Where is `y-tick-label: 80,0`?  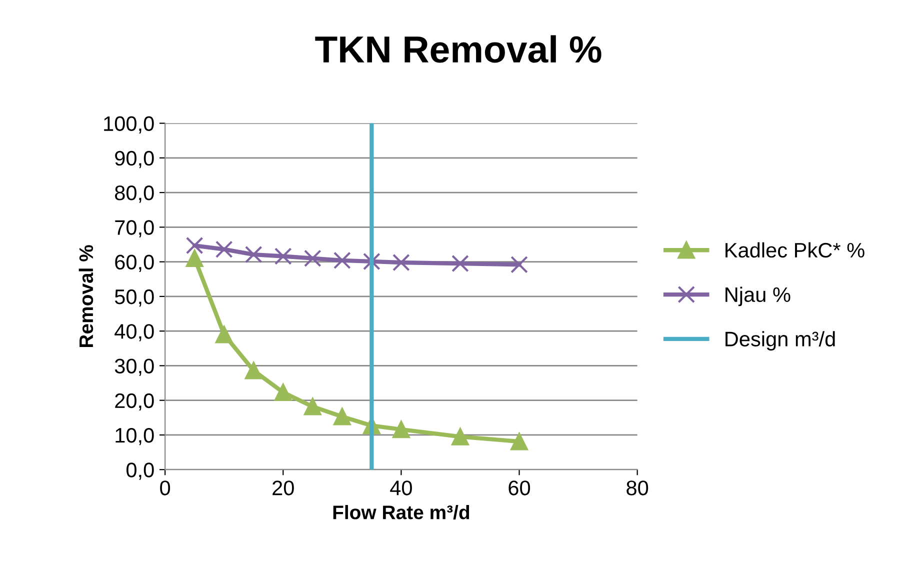
y-tick-label: 80,0 is located at coordinates (134, 194).